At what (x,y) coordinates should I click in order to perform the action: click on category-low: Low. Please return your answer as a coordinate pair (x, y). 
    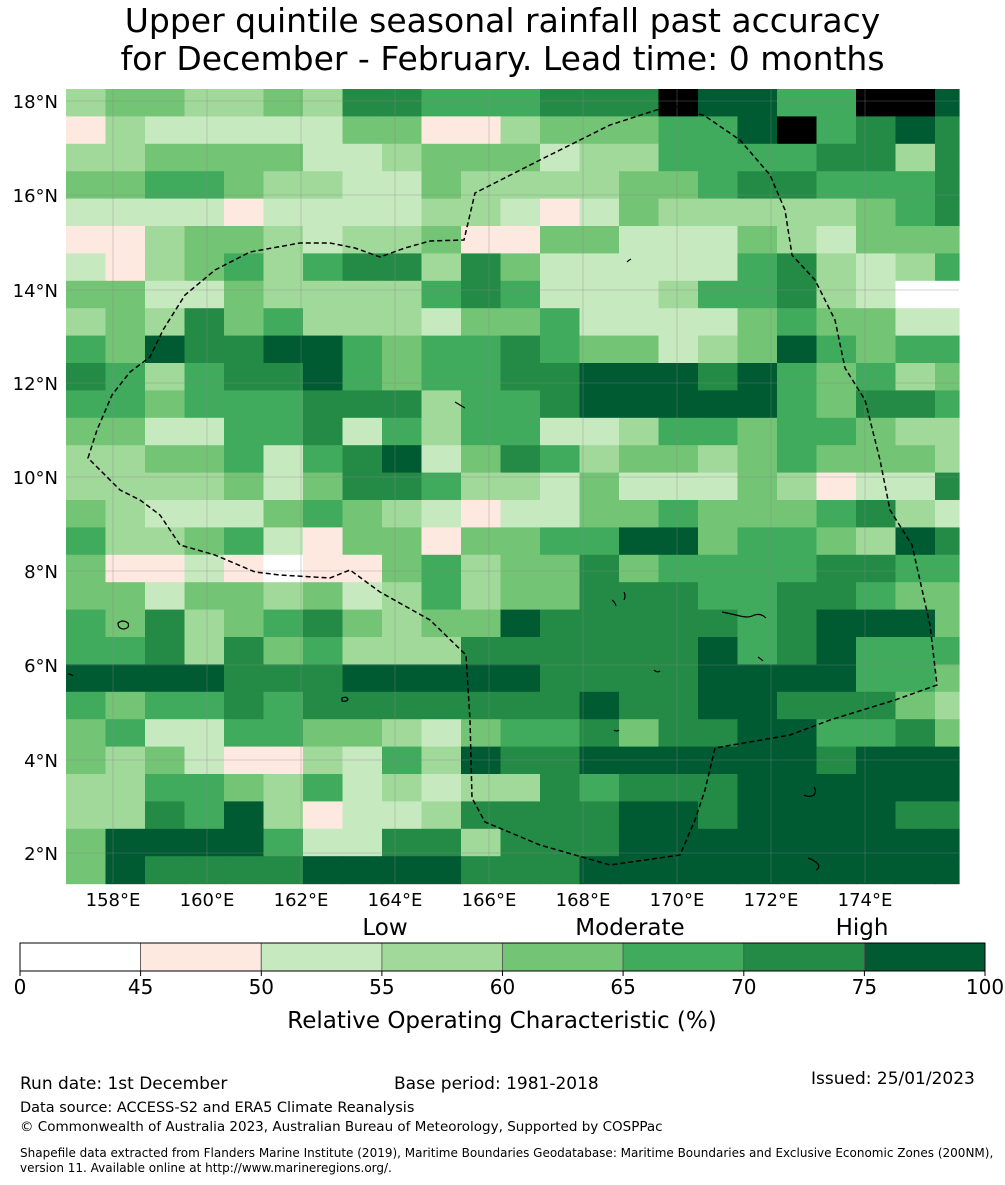
    Looking at the image, I should click on (384, 928).